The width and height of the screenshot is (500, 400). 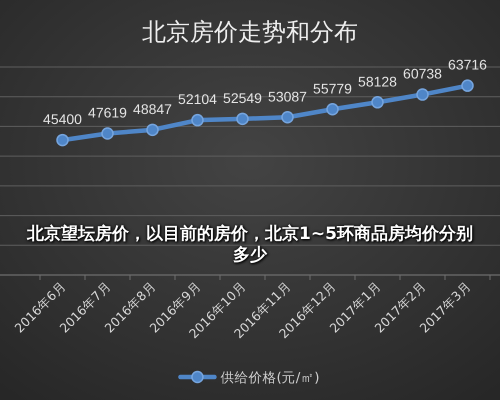 What do you see at coordinates (250, 245) in the screenshot?
I see `annotation: 北京望坛房价，以目前的房价，北京1~5环商品房均价分别多少` at bounding box center [250, 245].